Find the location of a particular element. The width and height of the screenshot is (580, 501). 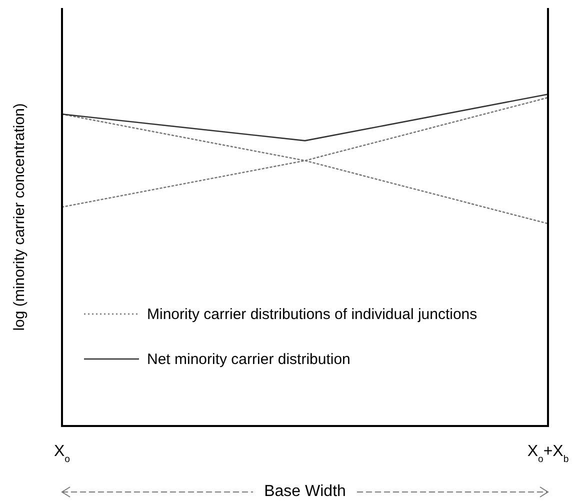

x-axis-title: Base Width is located at coordinates (305, 491).